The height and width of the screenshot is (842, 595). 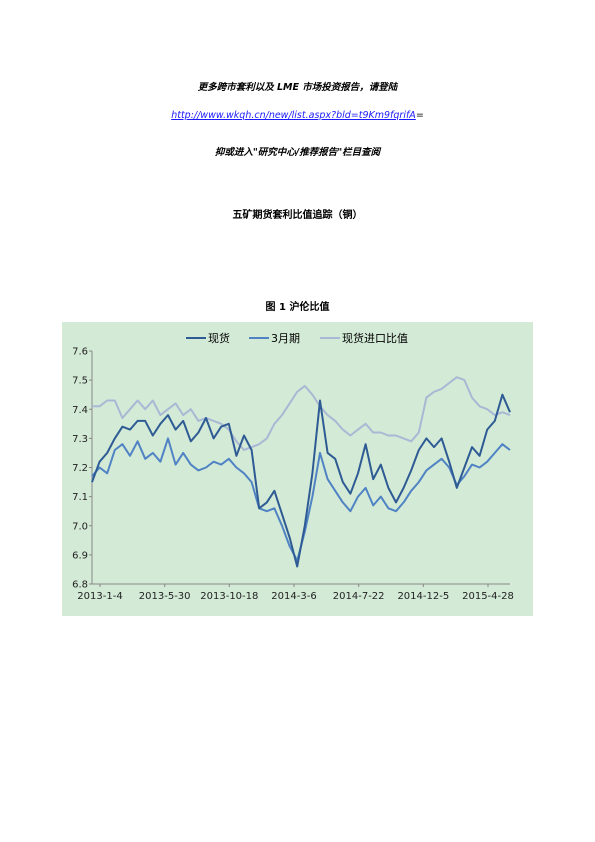 I want to click on y-tick-label: 7.3, so click(x=80, y=439).